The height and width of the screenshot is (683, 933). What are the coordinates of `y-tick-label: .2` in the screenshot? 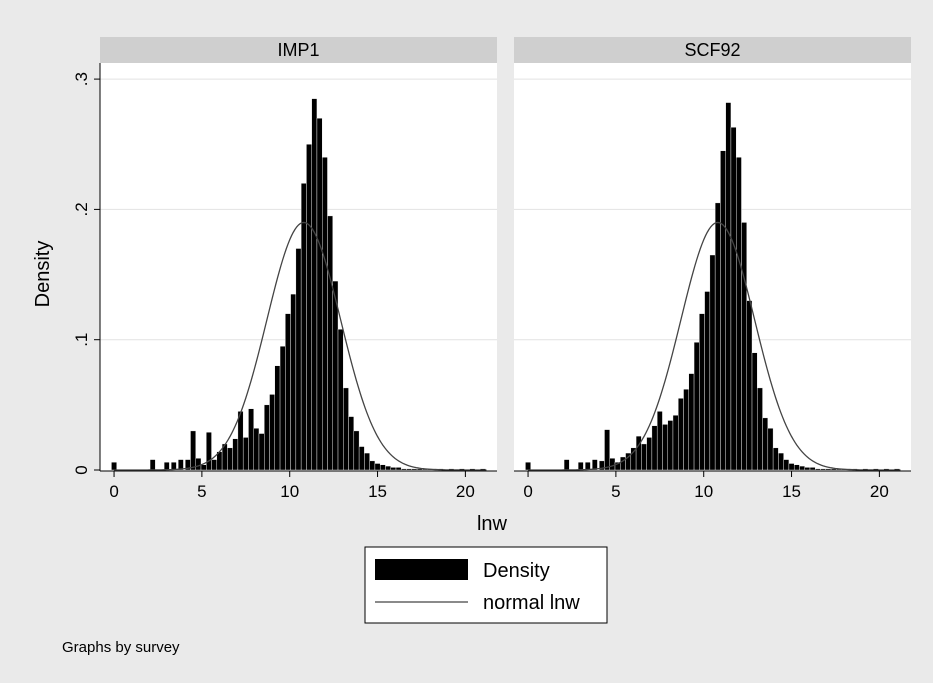 It's located at (81, 209).